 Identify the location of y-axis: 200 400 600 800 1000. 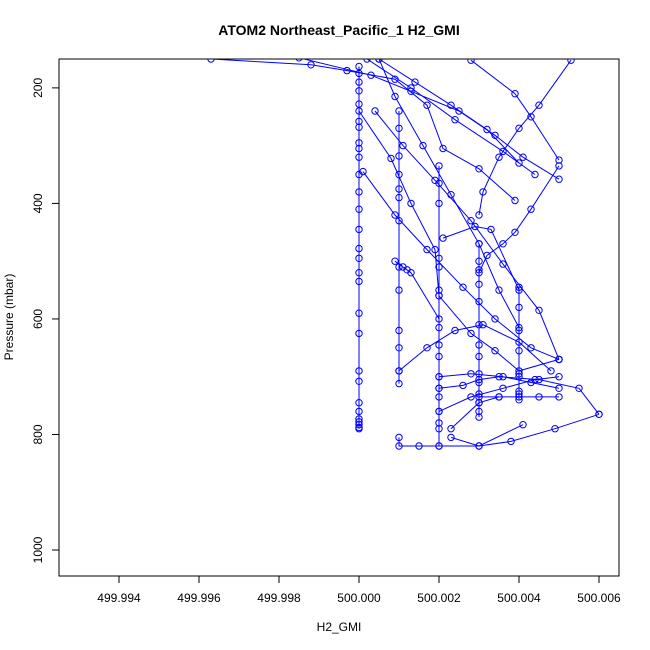
(45, 320).